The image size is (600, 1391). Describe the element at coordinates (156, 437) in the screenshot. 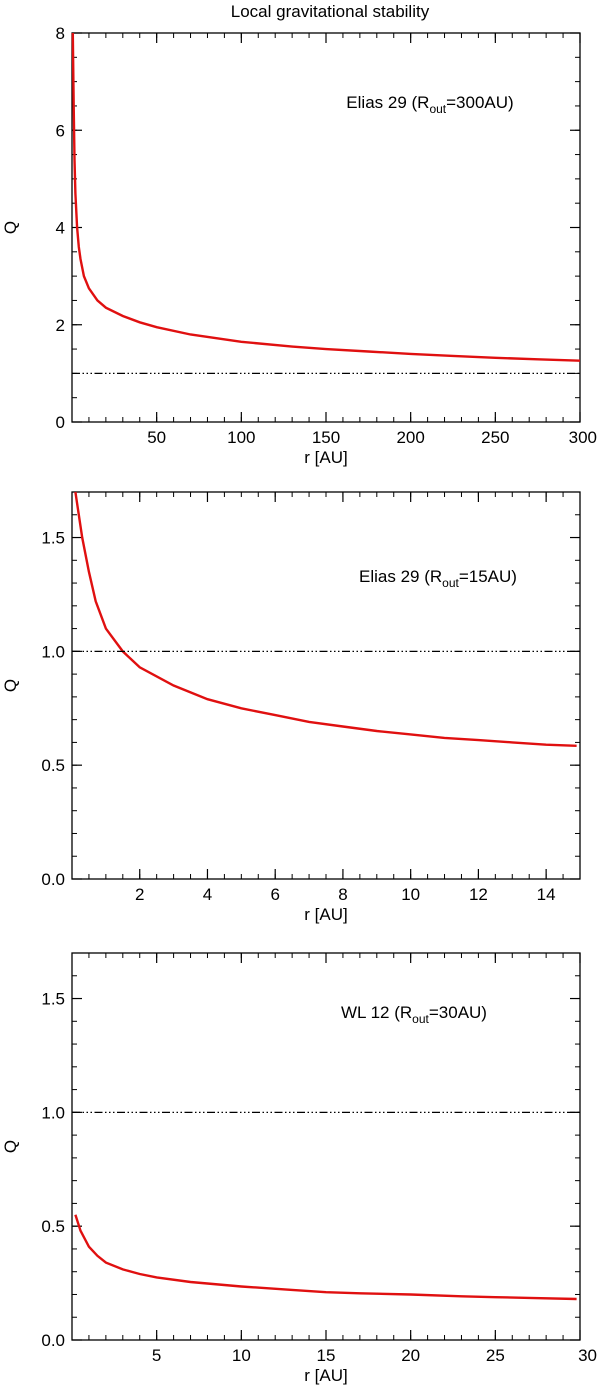

I see `x-tick-label: 50` at that location.